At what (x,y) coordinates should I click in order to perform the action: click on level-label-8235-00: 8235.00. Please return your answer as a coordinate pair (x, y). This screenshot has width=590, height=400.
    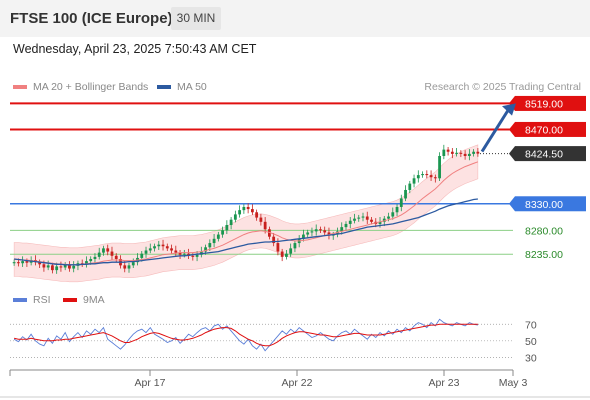
    Looking at the image, I should click on (544, 255).